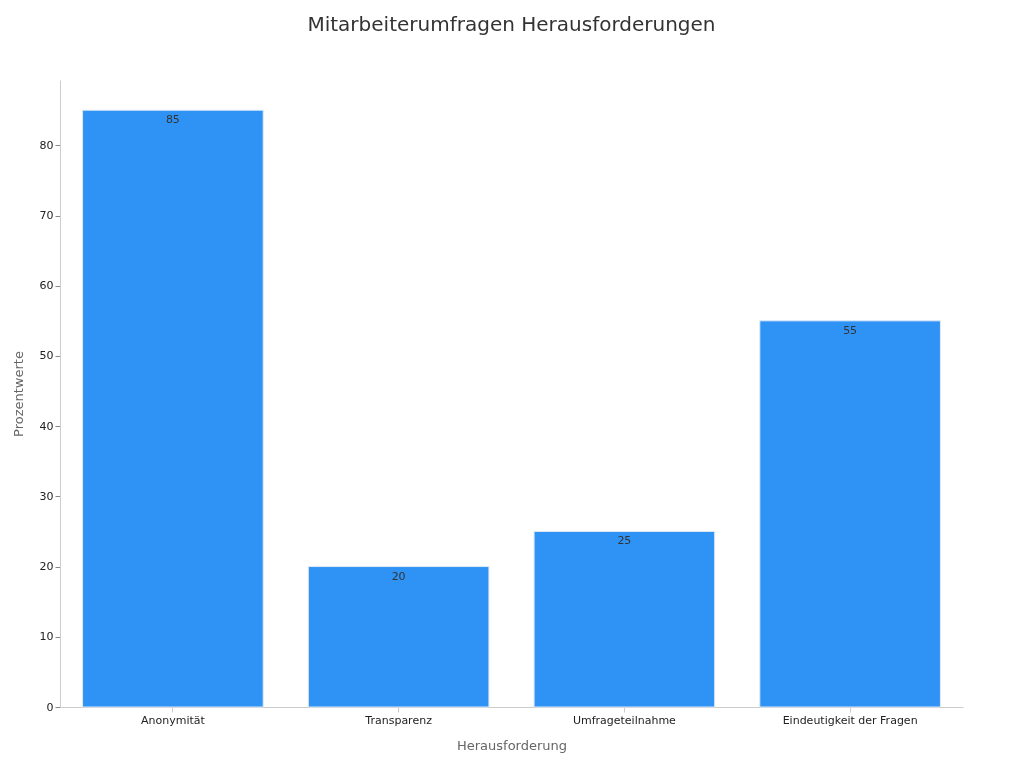  I want to click on data-label: 20, so click(398, 576).